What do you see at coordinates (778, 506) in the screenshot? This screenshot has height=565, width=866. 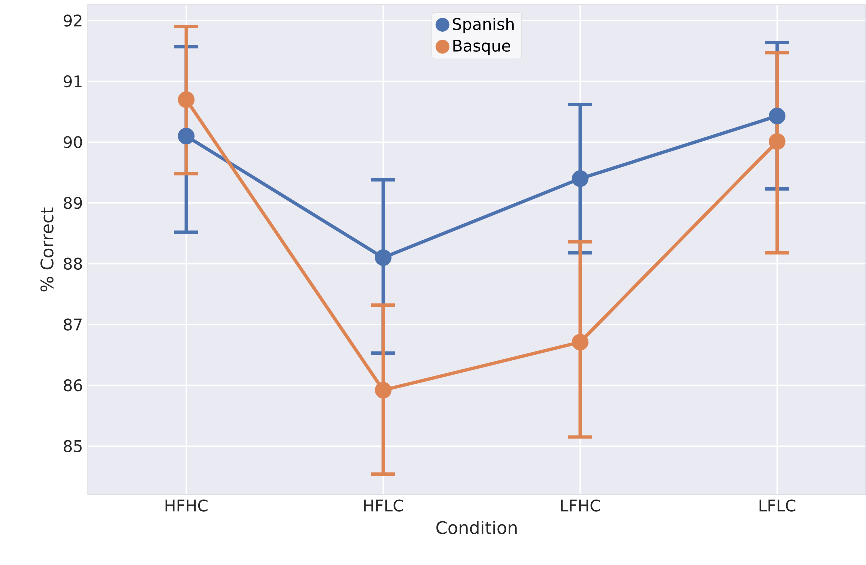 I see `x-tick-label: LFLC` at bounding box center [778, 506].